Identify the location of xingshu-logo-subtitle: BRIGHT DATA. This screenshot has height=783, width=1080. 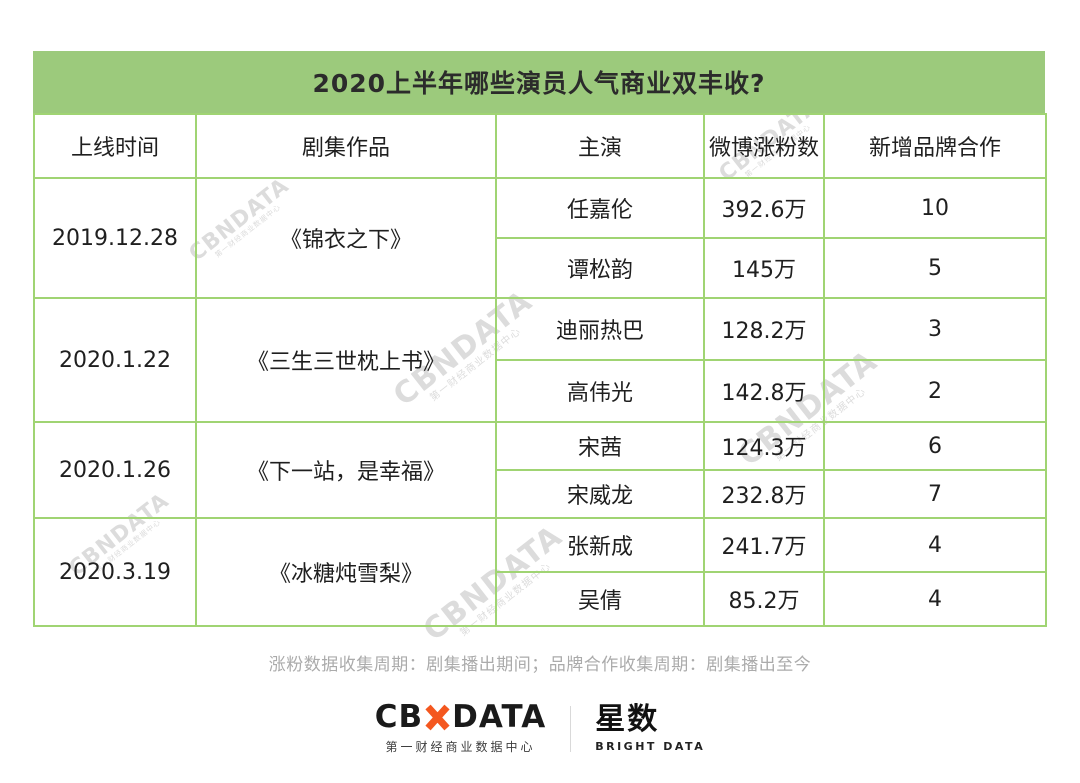
(650, 746).